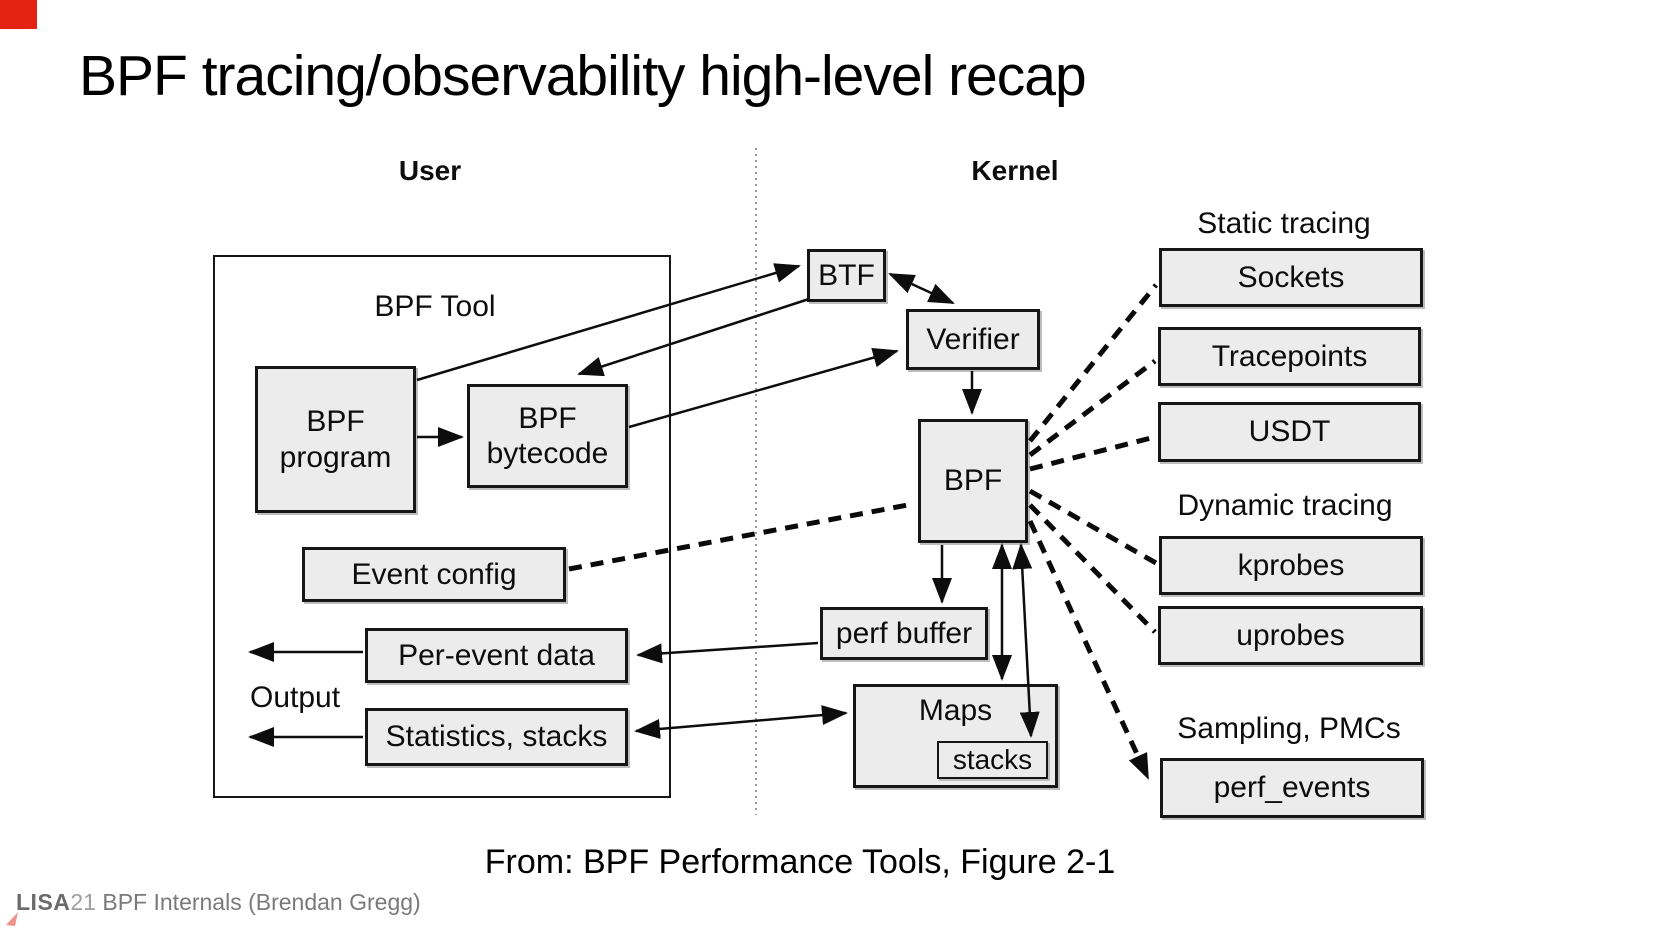  I want to click on bpf-program-box: BPF program, so click(335, 439).